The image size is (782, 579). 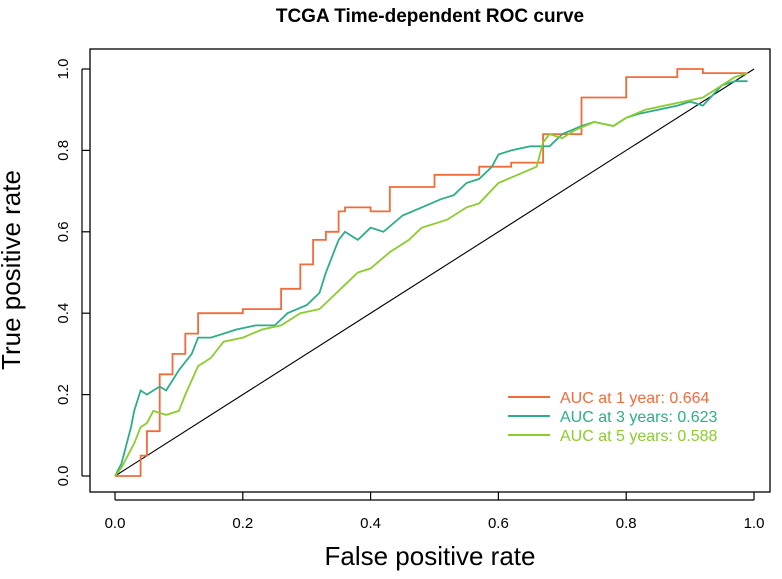 I want to click on x-axis-label: False positive rate, so click(x=430, y=556).